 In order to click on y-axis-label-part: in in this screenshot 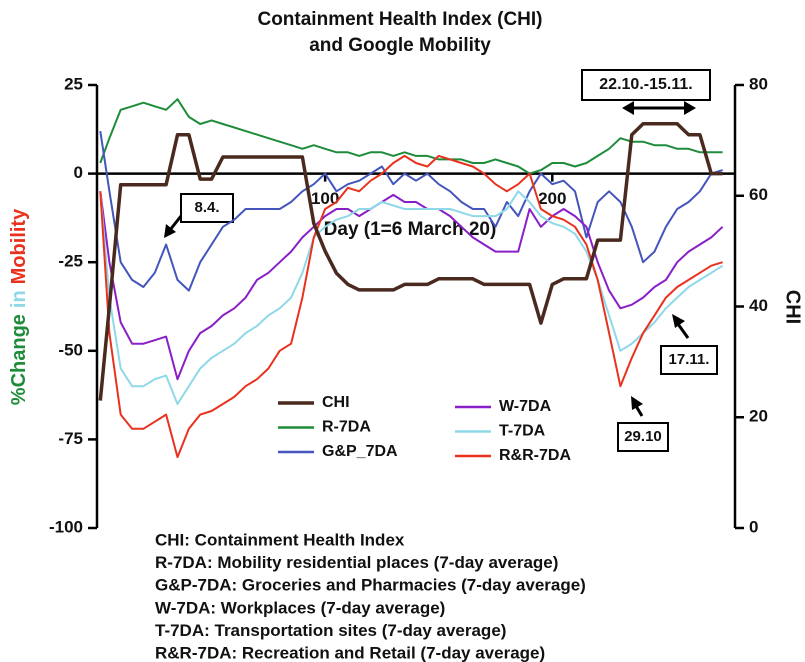, I will do `click(19, 299)`.